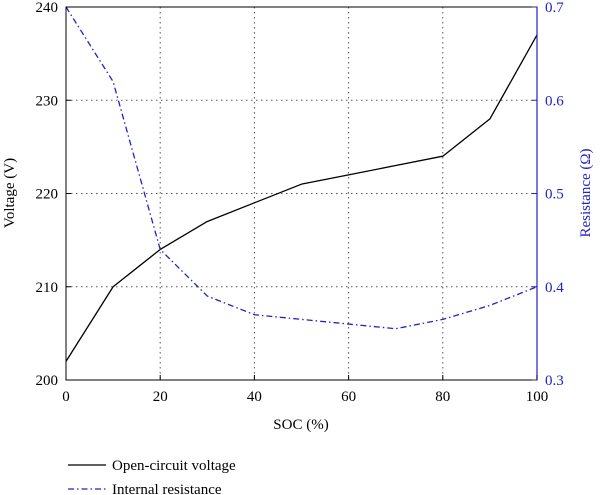 Image resolution: width=600 pixels, height=495 pixels. What do you see at coordinates (348, 397) in the screenshot?
I see `x-tick-label: 60` at bounding box center [348, 397].